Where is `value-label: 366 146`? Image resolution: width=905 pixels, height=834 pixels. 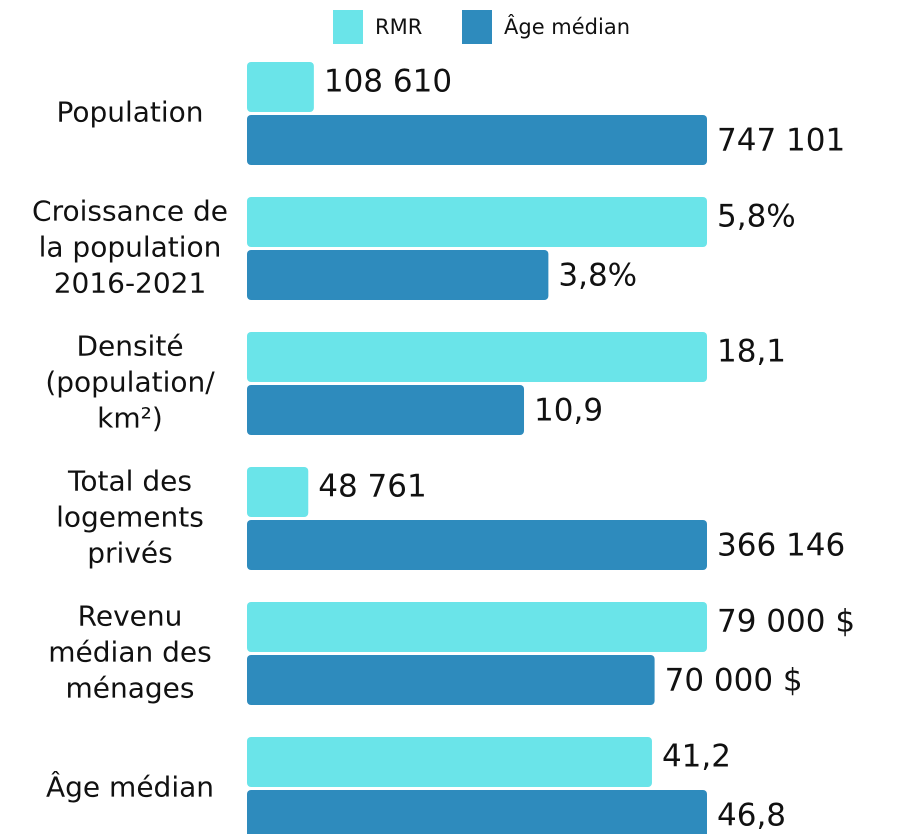 value-label: 366 146 is located at coordinates (781, 546).